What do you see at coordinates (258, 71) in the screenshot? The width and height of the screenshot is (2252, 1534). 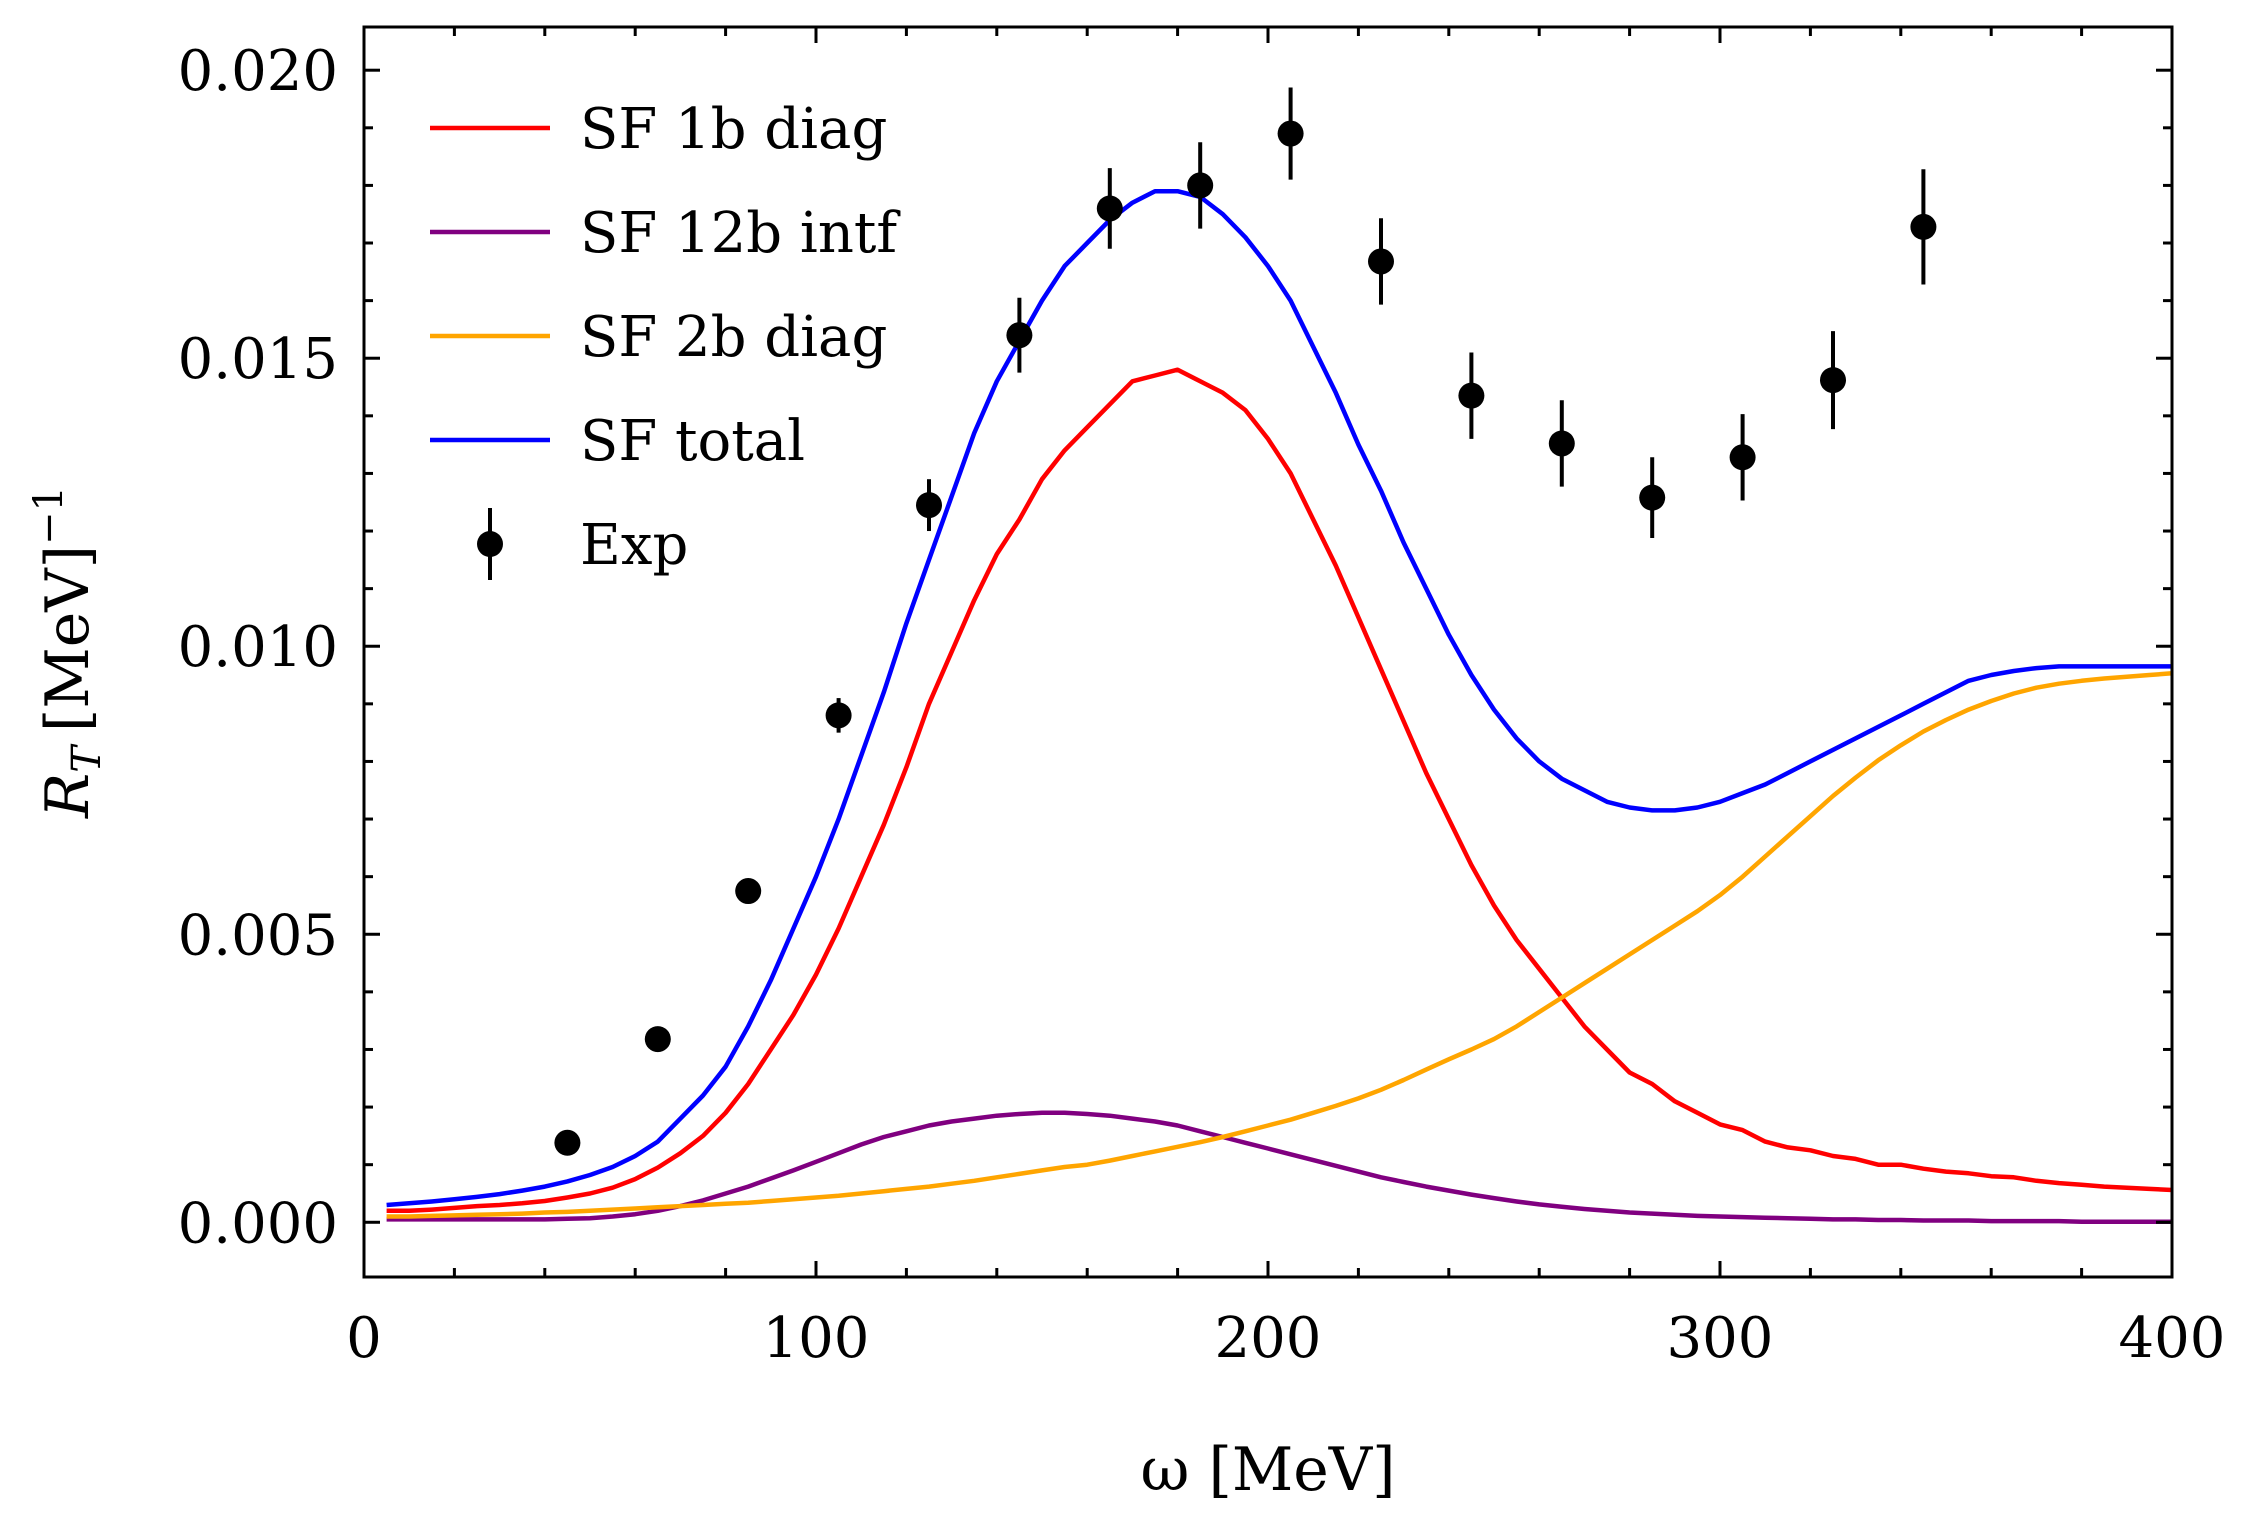 I see `y-tick-label: 0.020` at bounding box center [258, 71].